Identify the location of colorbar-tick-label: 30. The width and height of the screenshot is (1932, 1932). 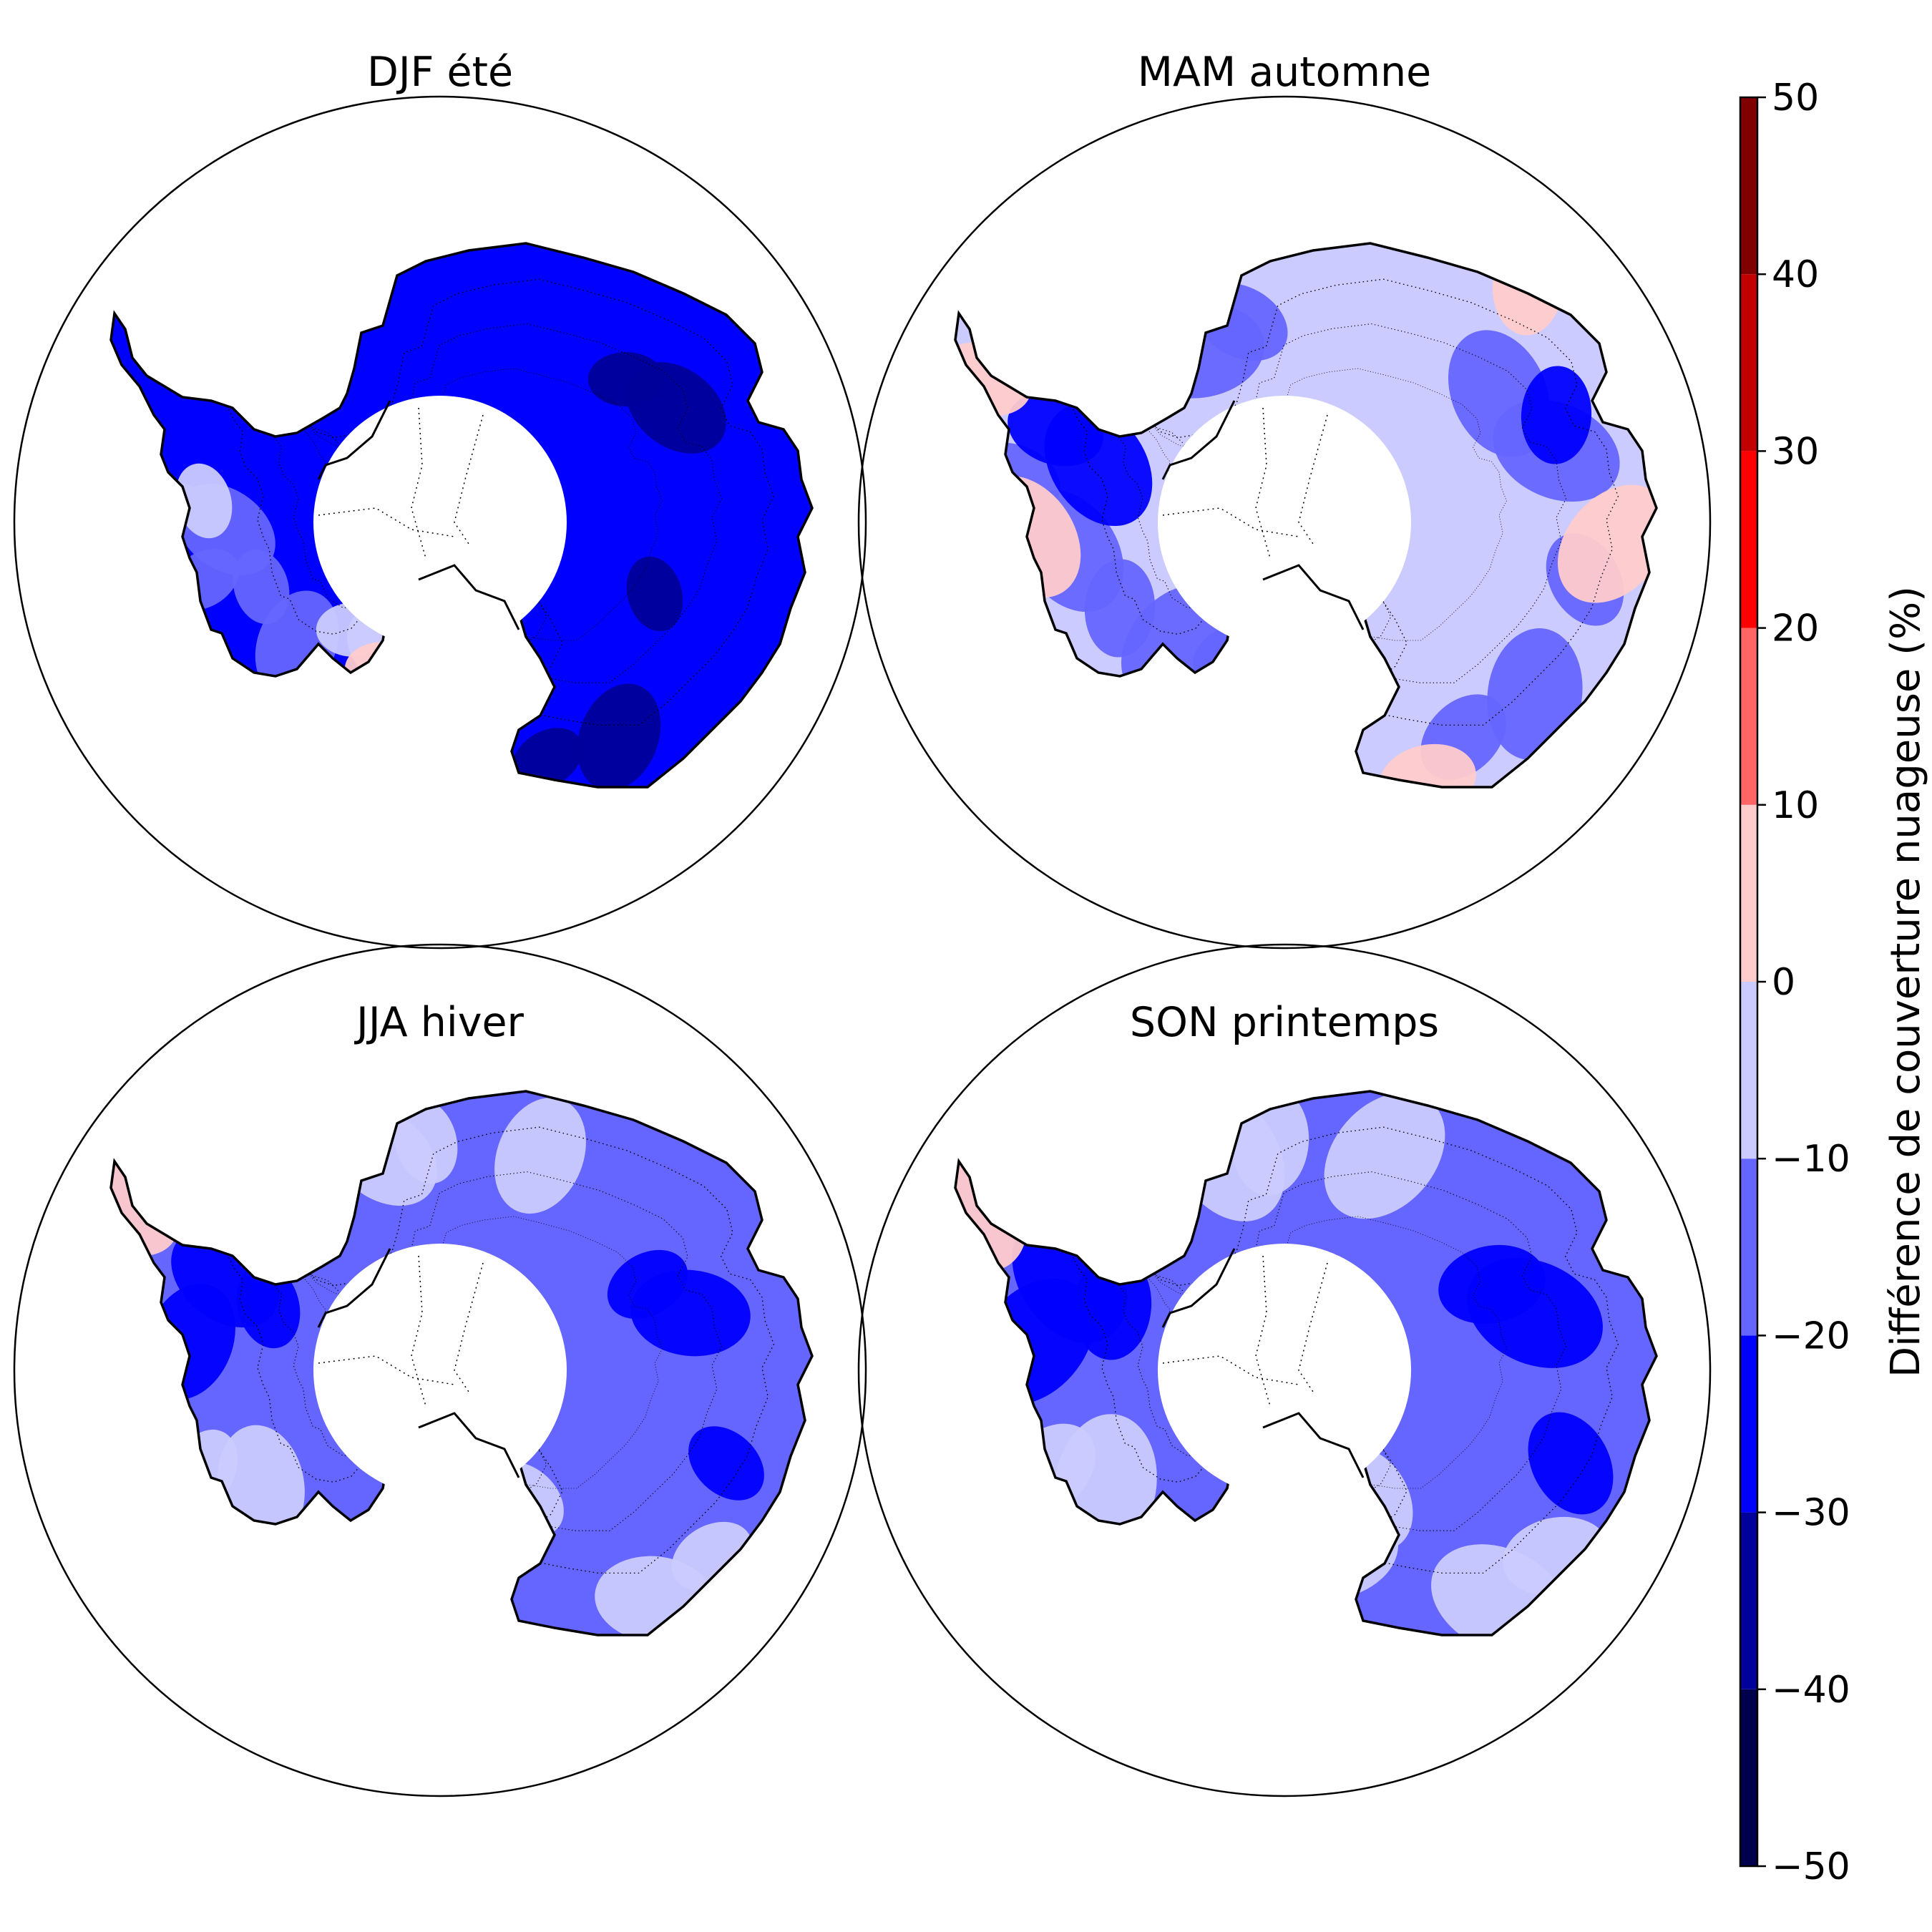
(1796, 451).